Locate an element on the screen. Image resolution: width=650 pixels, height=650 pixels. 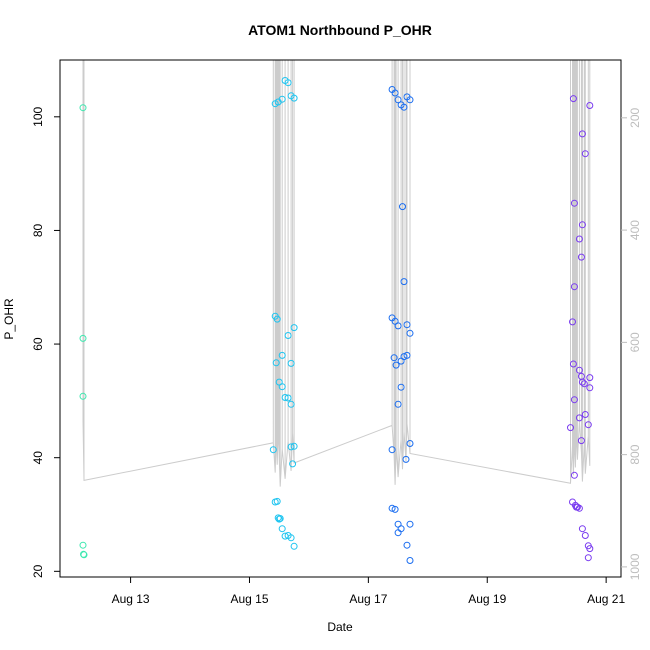
y-tick-label: 20 is located at coordinates (38, 571).